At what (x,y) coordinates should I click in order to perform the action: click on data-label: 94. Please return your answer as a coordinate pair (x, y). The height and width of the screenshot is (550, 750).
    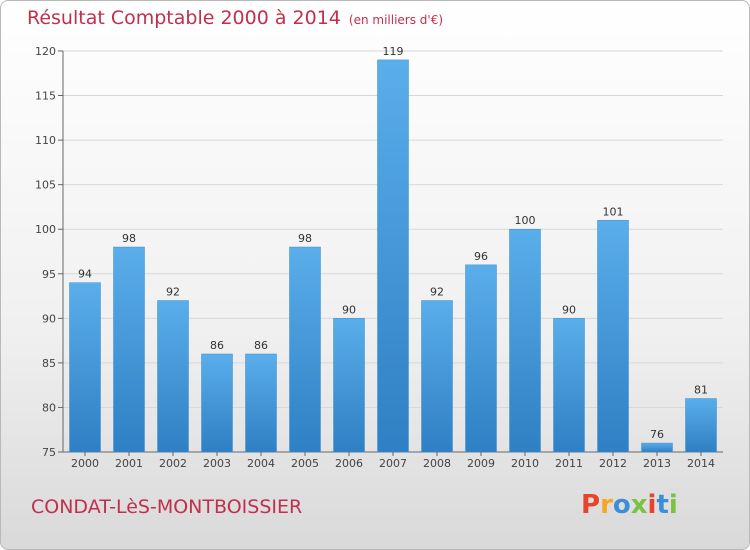
    Looking at the image, I should click on (85, 274).